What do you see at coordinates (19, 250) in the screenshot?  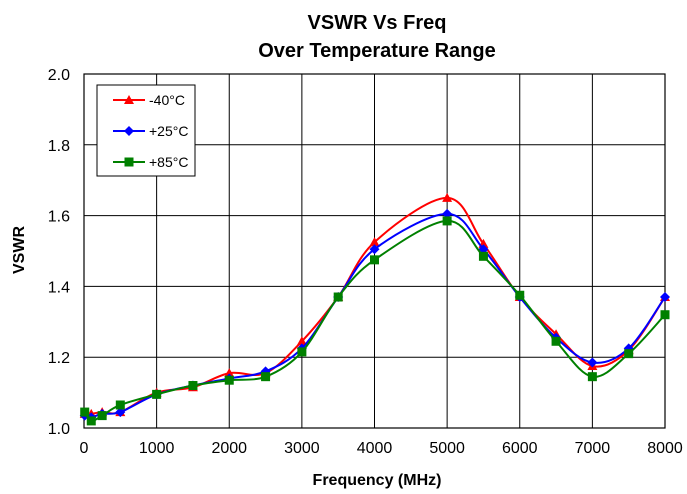 I see `y-axis-label: VSWR` at bounding box center [19, 250].